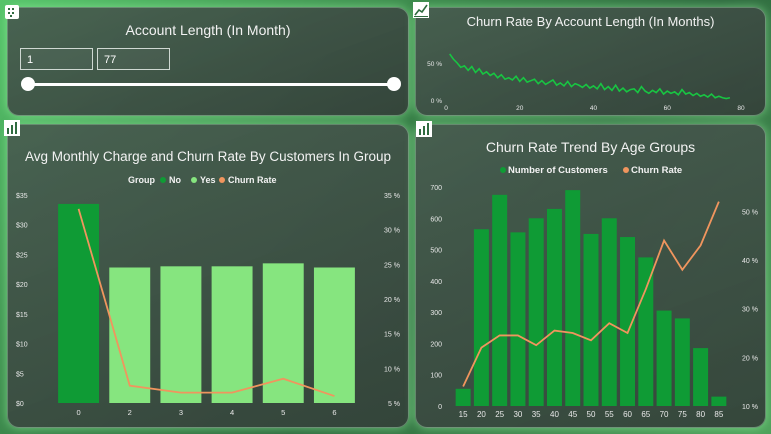 This screenshot has height=434, width=771. What do you see at coordinates (392, 265) in the screenshot?
I see `y2-tick-label: 25 %` at bounding box center [392, 265].